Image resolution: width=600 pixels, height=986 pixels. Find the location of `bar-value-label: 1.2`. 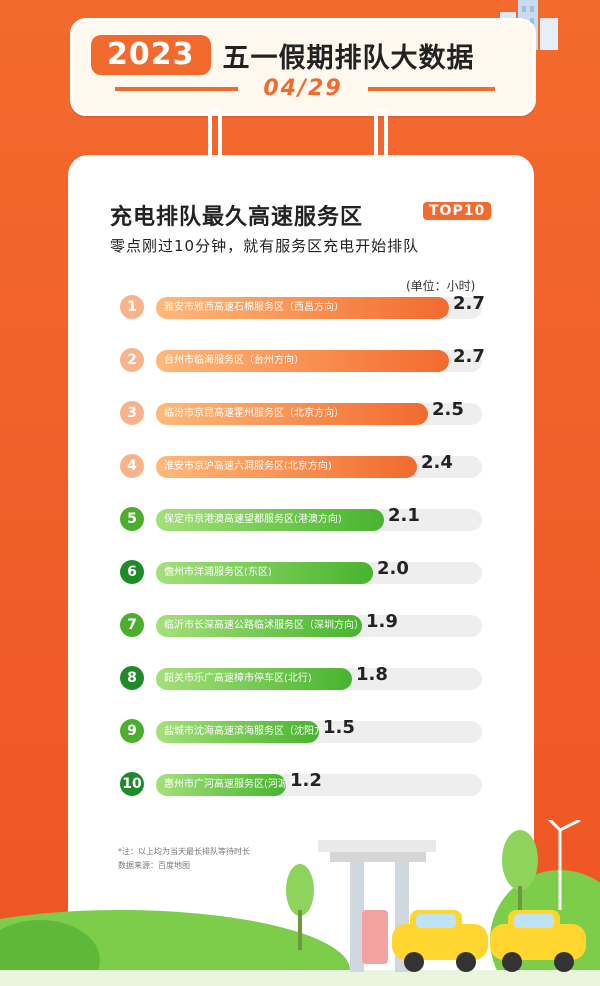

bar-value-label: 1.2 is located at coordinates (306, 780).